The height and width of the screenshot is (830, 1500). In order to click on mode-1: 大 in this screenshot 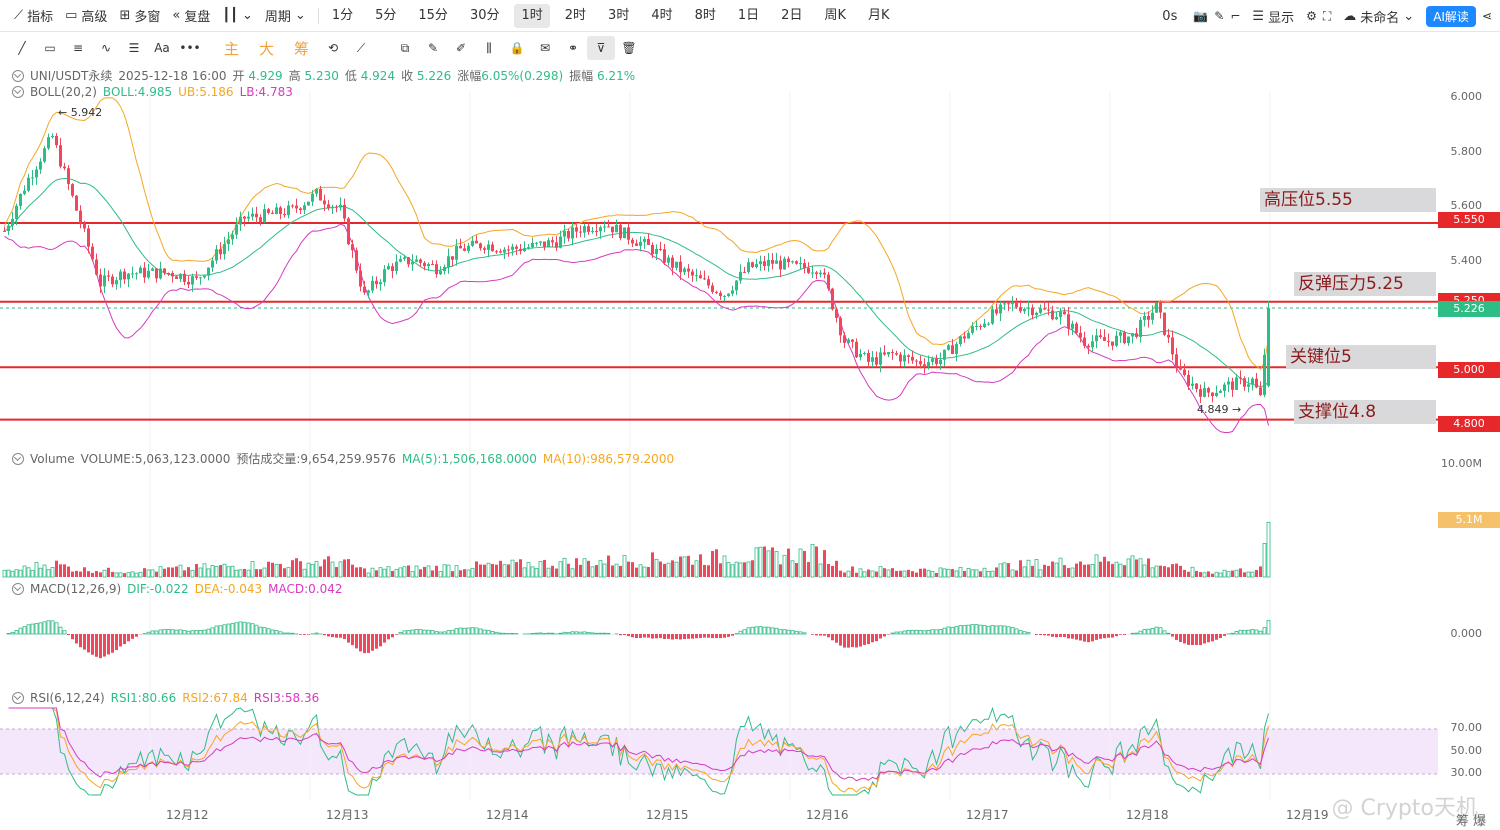, I will do `click(266, 48)`.